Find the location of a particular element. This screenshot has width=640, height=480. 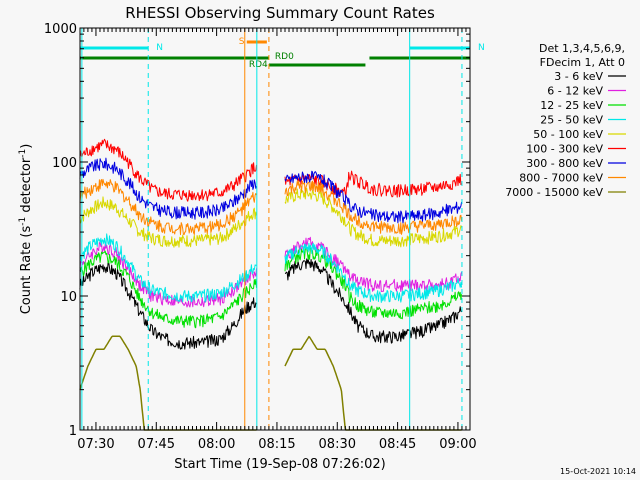

x-axis-label: Start Time (19-Sep-08 07:26:02) is located at coordinates (279, 464).